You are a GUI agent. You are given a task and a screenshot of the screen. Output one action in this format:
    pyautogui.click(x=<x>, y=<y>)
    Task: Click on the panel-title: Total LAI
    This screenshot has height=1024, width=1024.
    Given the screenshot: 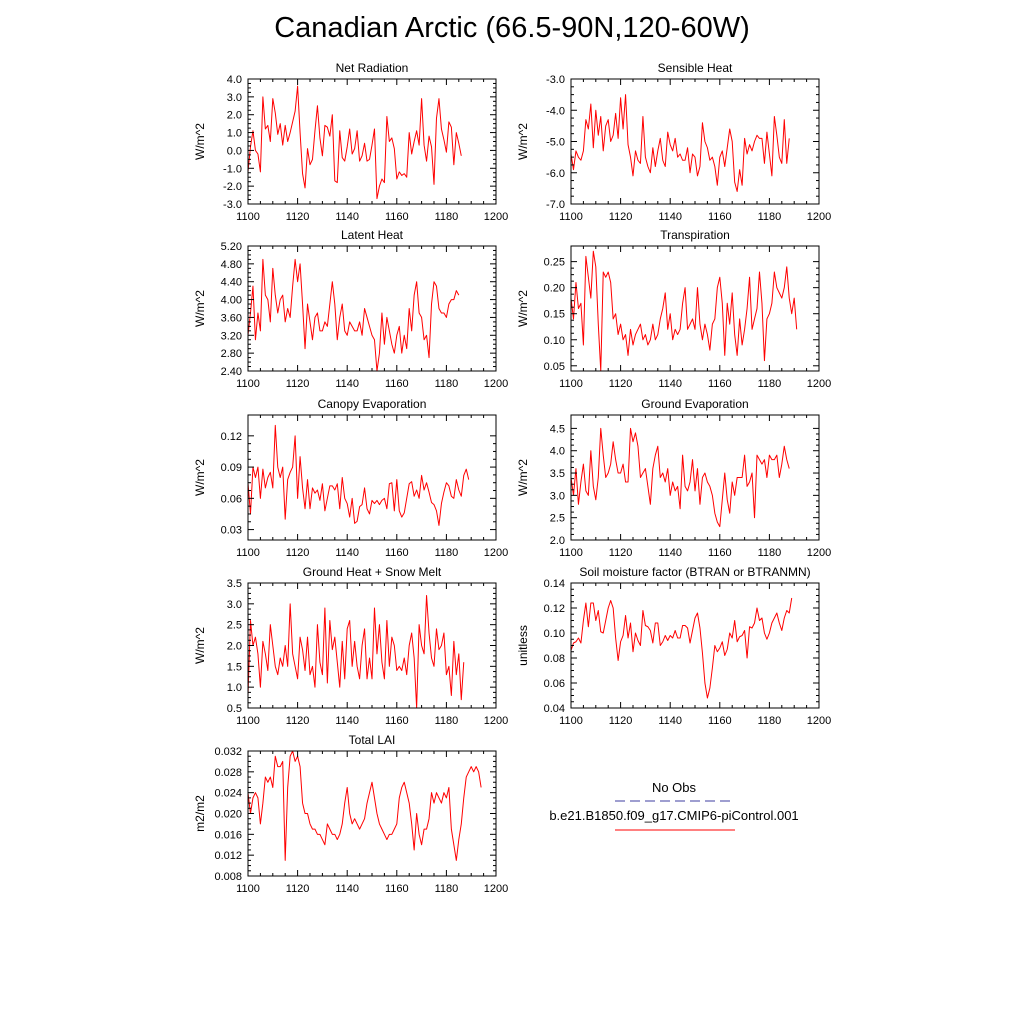 What is the action you would take?
    pyautogui.click(x=372, y=740)
    